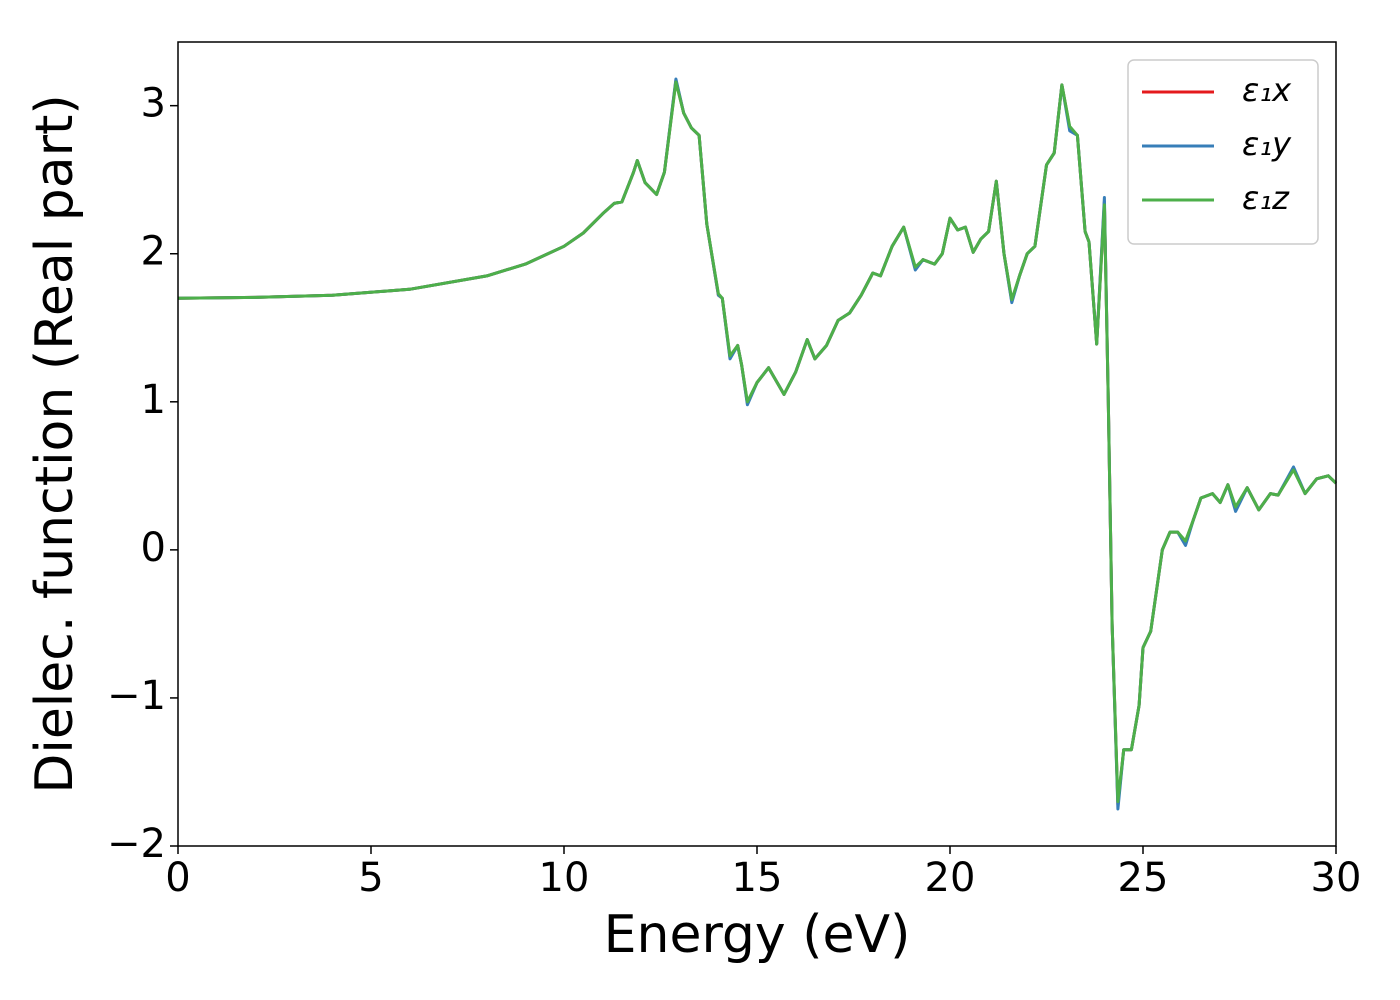 Image resolution: width=1400 pixels, height=1000 pixels. Describe the element at coordinates (1266, 198) in the screenshot. I see `legend-label: ε₁z` at that location.